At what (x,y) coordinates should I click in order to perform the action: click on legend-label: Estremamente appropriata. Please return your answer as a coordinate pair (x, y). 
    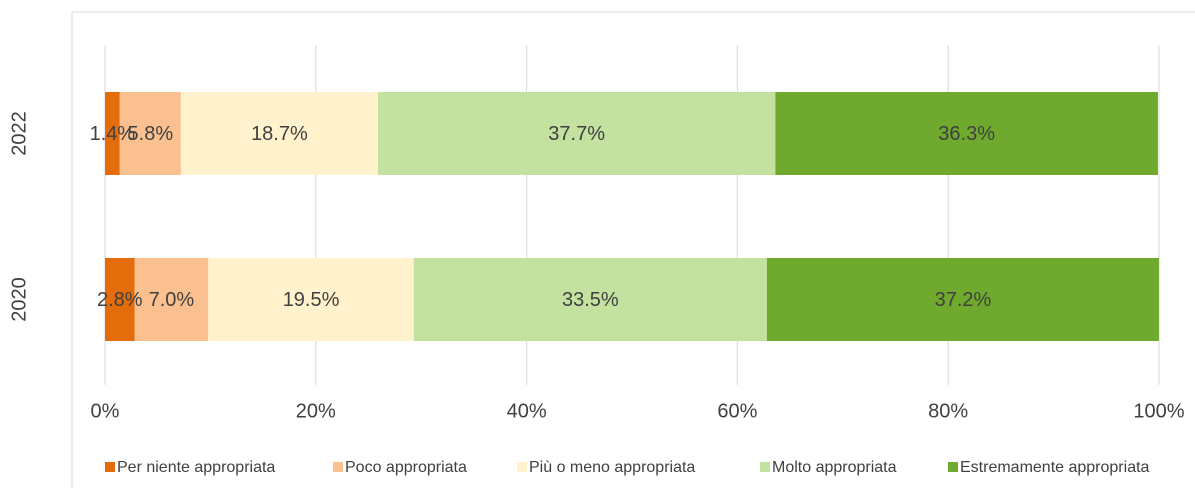
    Looking at the image, I should click on (1055, 467).